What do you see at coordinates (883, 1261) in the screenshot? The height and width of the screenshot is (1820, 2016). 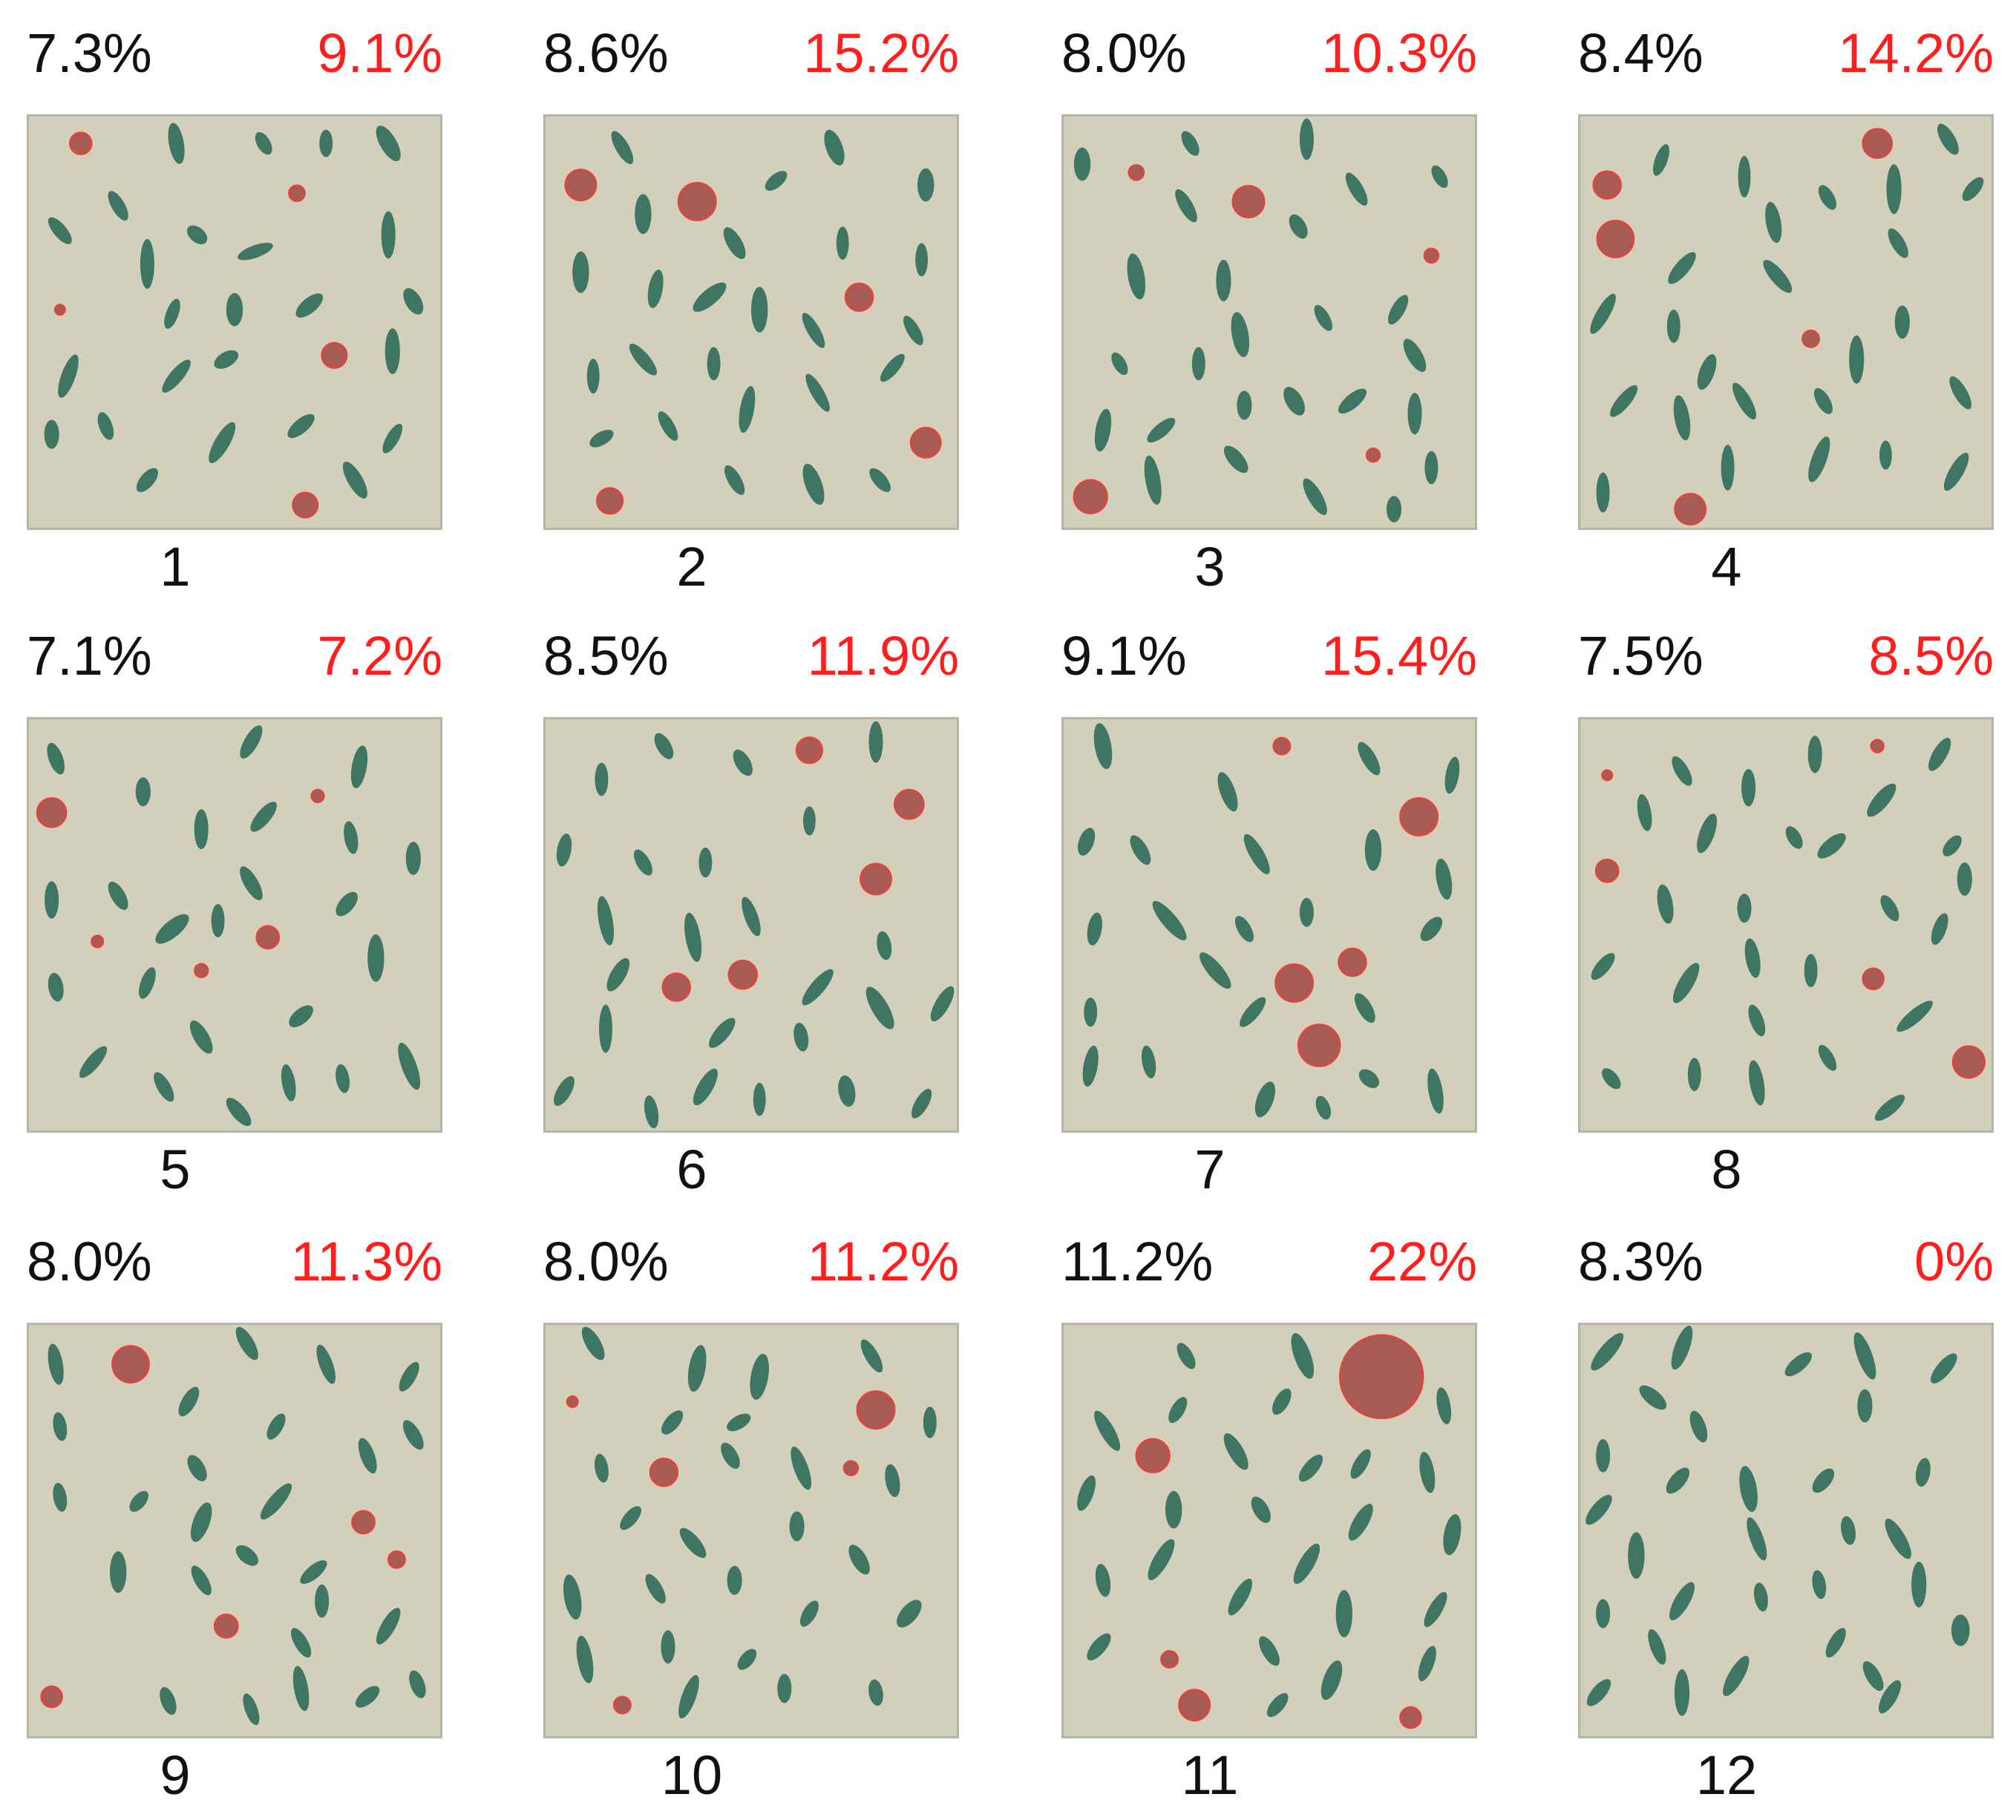 I see `pore-fraction-label: 11.2%` at bounding box center [883, 1261].